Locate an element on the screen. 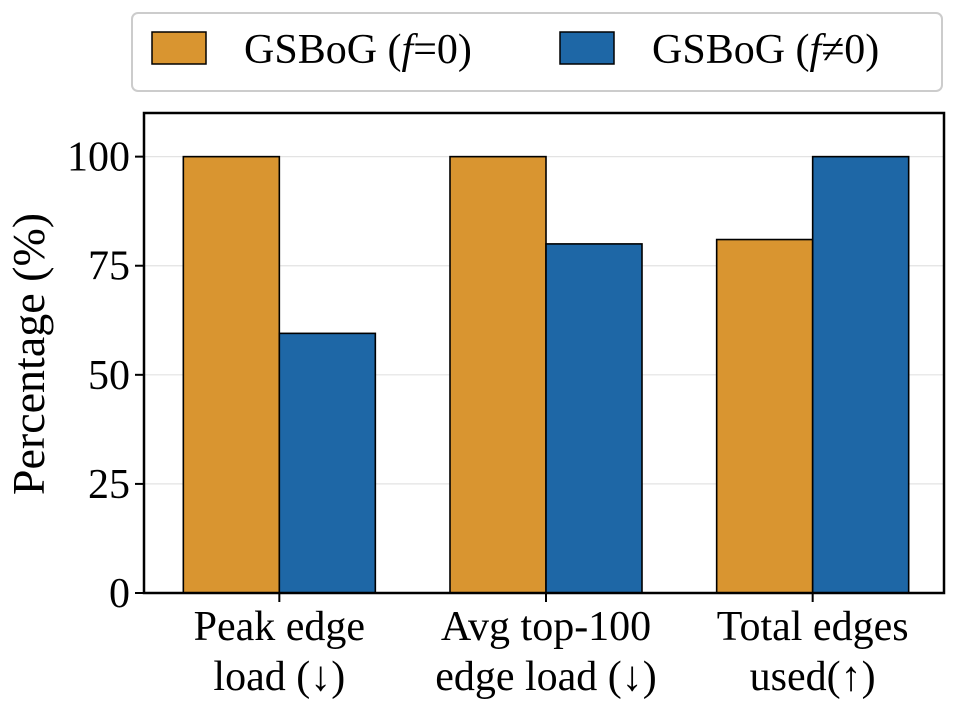 The width and height of the screenshot is (954, 716). legend-series-2-prefix: GSBoG ( is located at coordinates (731, 50).